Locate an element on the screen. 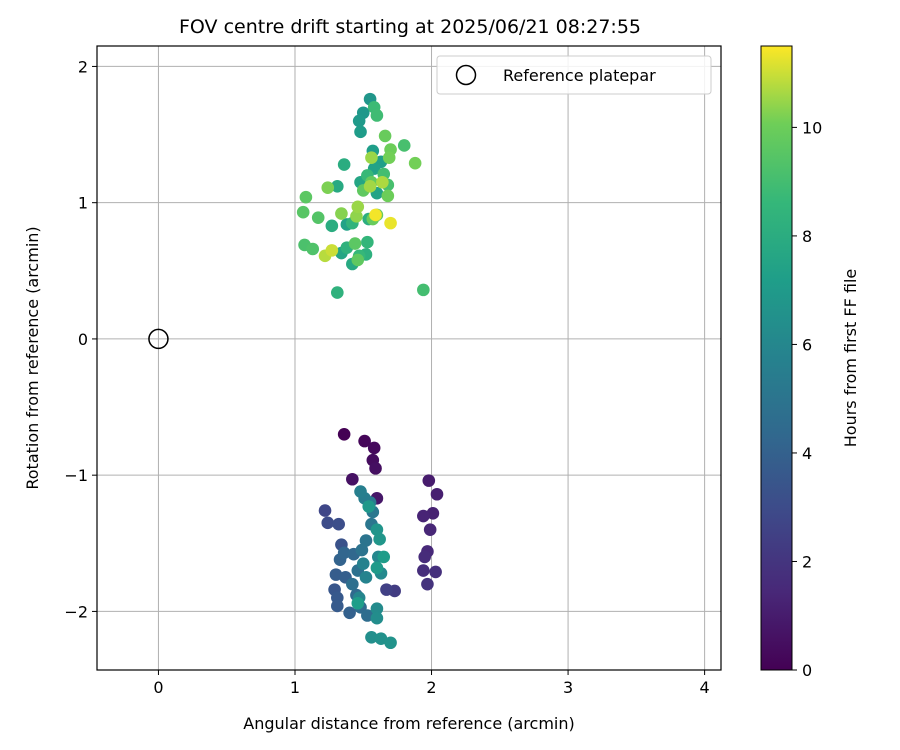  reference-platepar-marker is located at coordinates (158, 339).